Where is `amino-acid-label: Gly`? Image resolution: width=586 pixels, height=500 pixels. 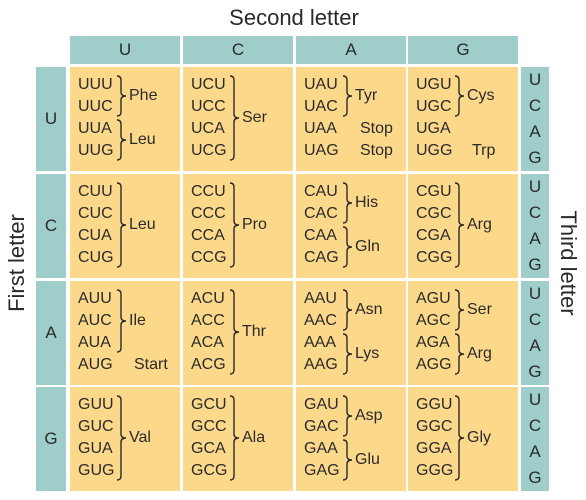 amino-acid-label: Gly is located at coordinates (479, 437).